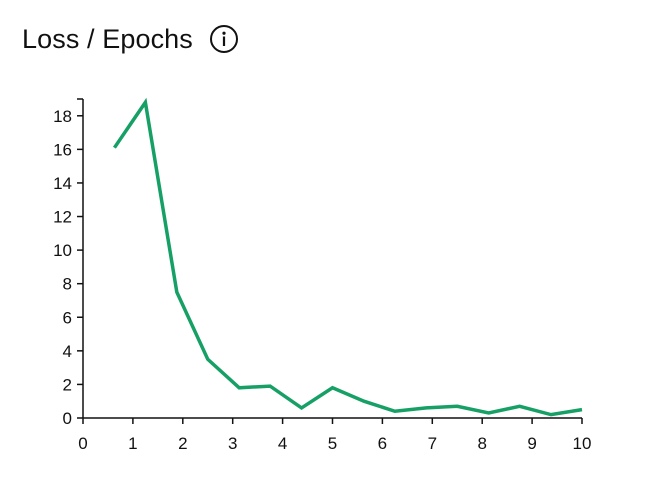 This screenshot has height=478, width=654. What do you see at coordinates (62, 116) in the screenshot?
I see `y-tick-label: 18` at bounding box center [62, 116].